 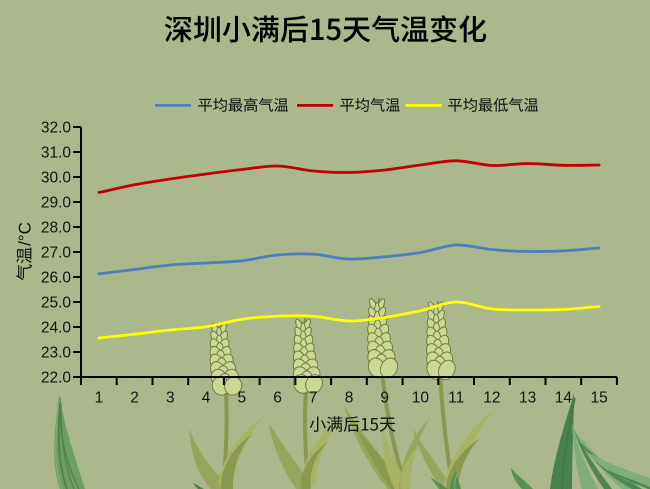 What do you see at coordinates (56, 228) in the screenshot?
I see `svg-text: 28.0` at bounding box center [56, 228].